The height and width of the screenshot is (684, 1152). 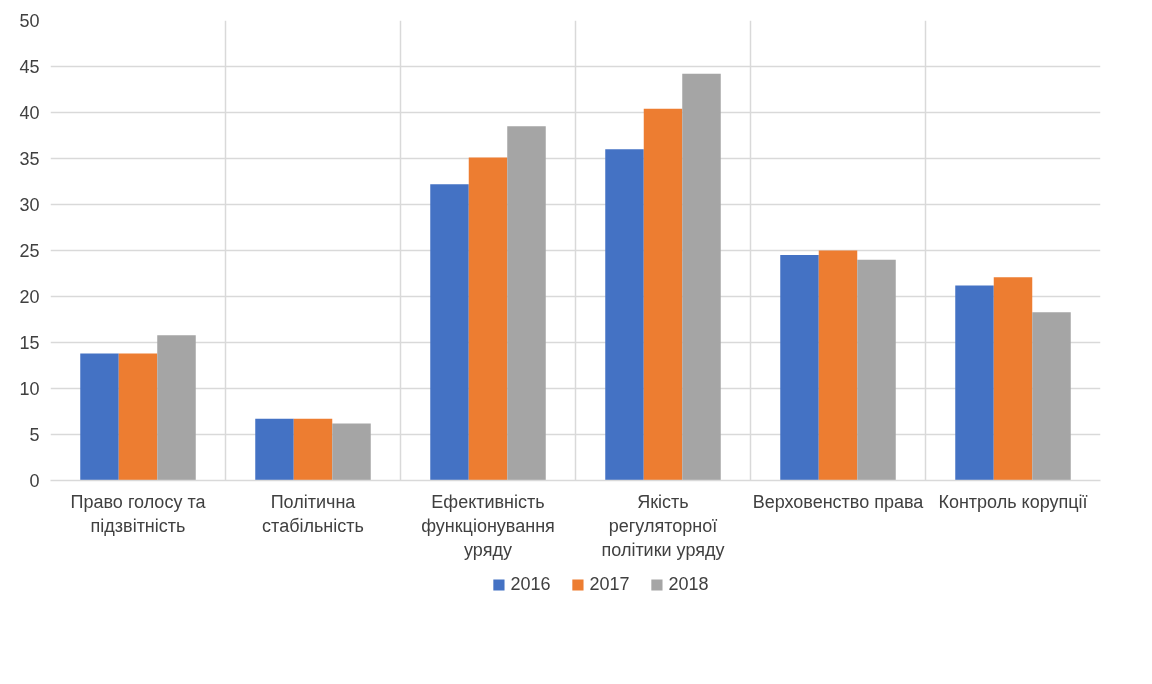 What do you see at coordinates (609, 584) in the screenshot?
I see `legend-label: 2017` at bounding box center [609, 584].